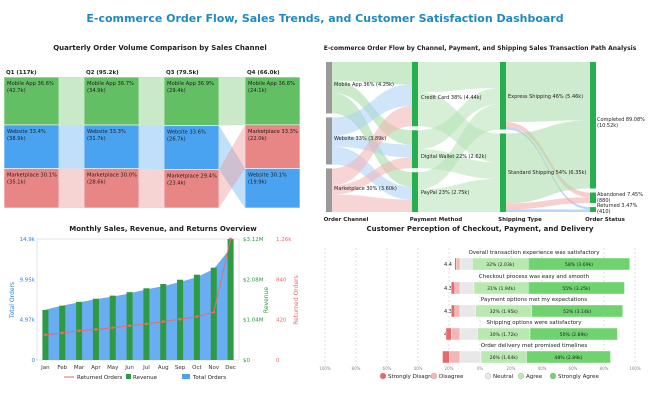 This screenshot has height=405, width=650. I want to click on agree-label: 32% (1.95k), so click(504, 312).